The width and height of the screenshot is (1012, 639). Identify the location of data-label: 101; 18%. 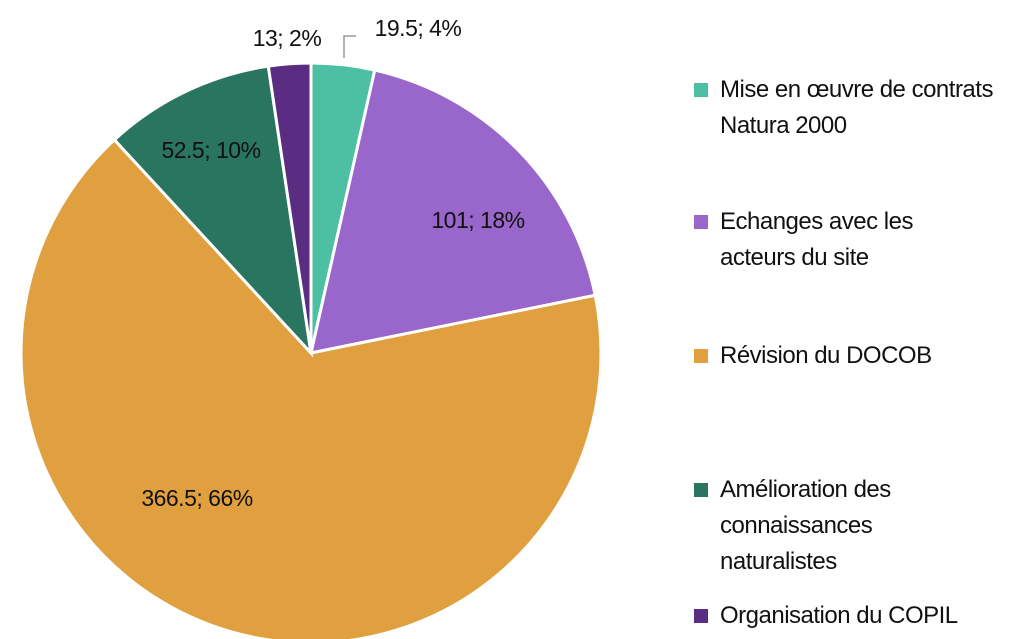
(477, 220).